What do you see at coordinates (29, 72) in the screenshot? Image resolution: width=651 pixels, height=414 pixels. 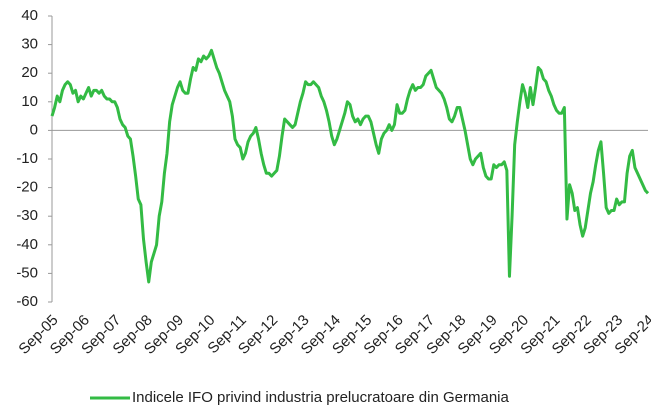 I see `y-tick-label: 20` at bounding box center [29, 72].